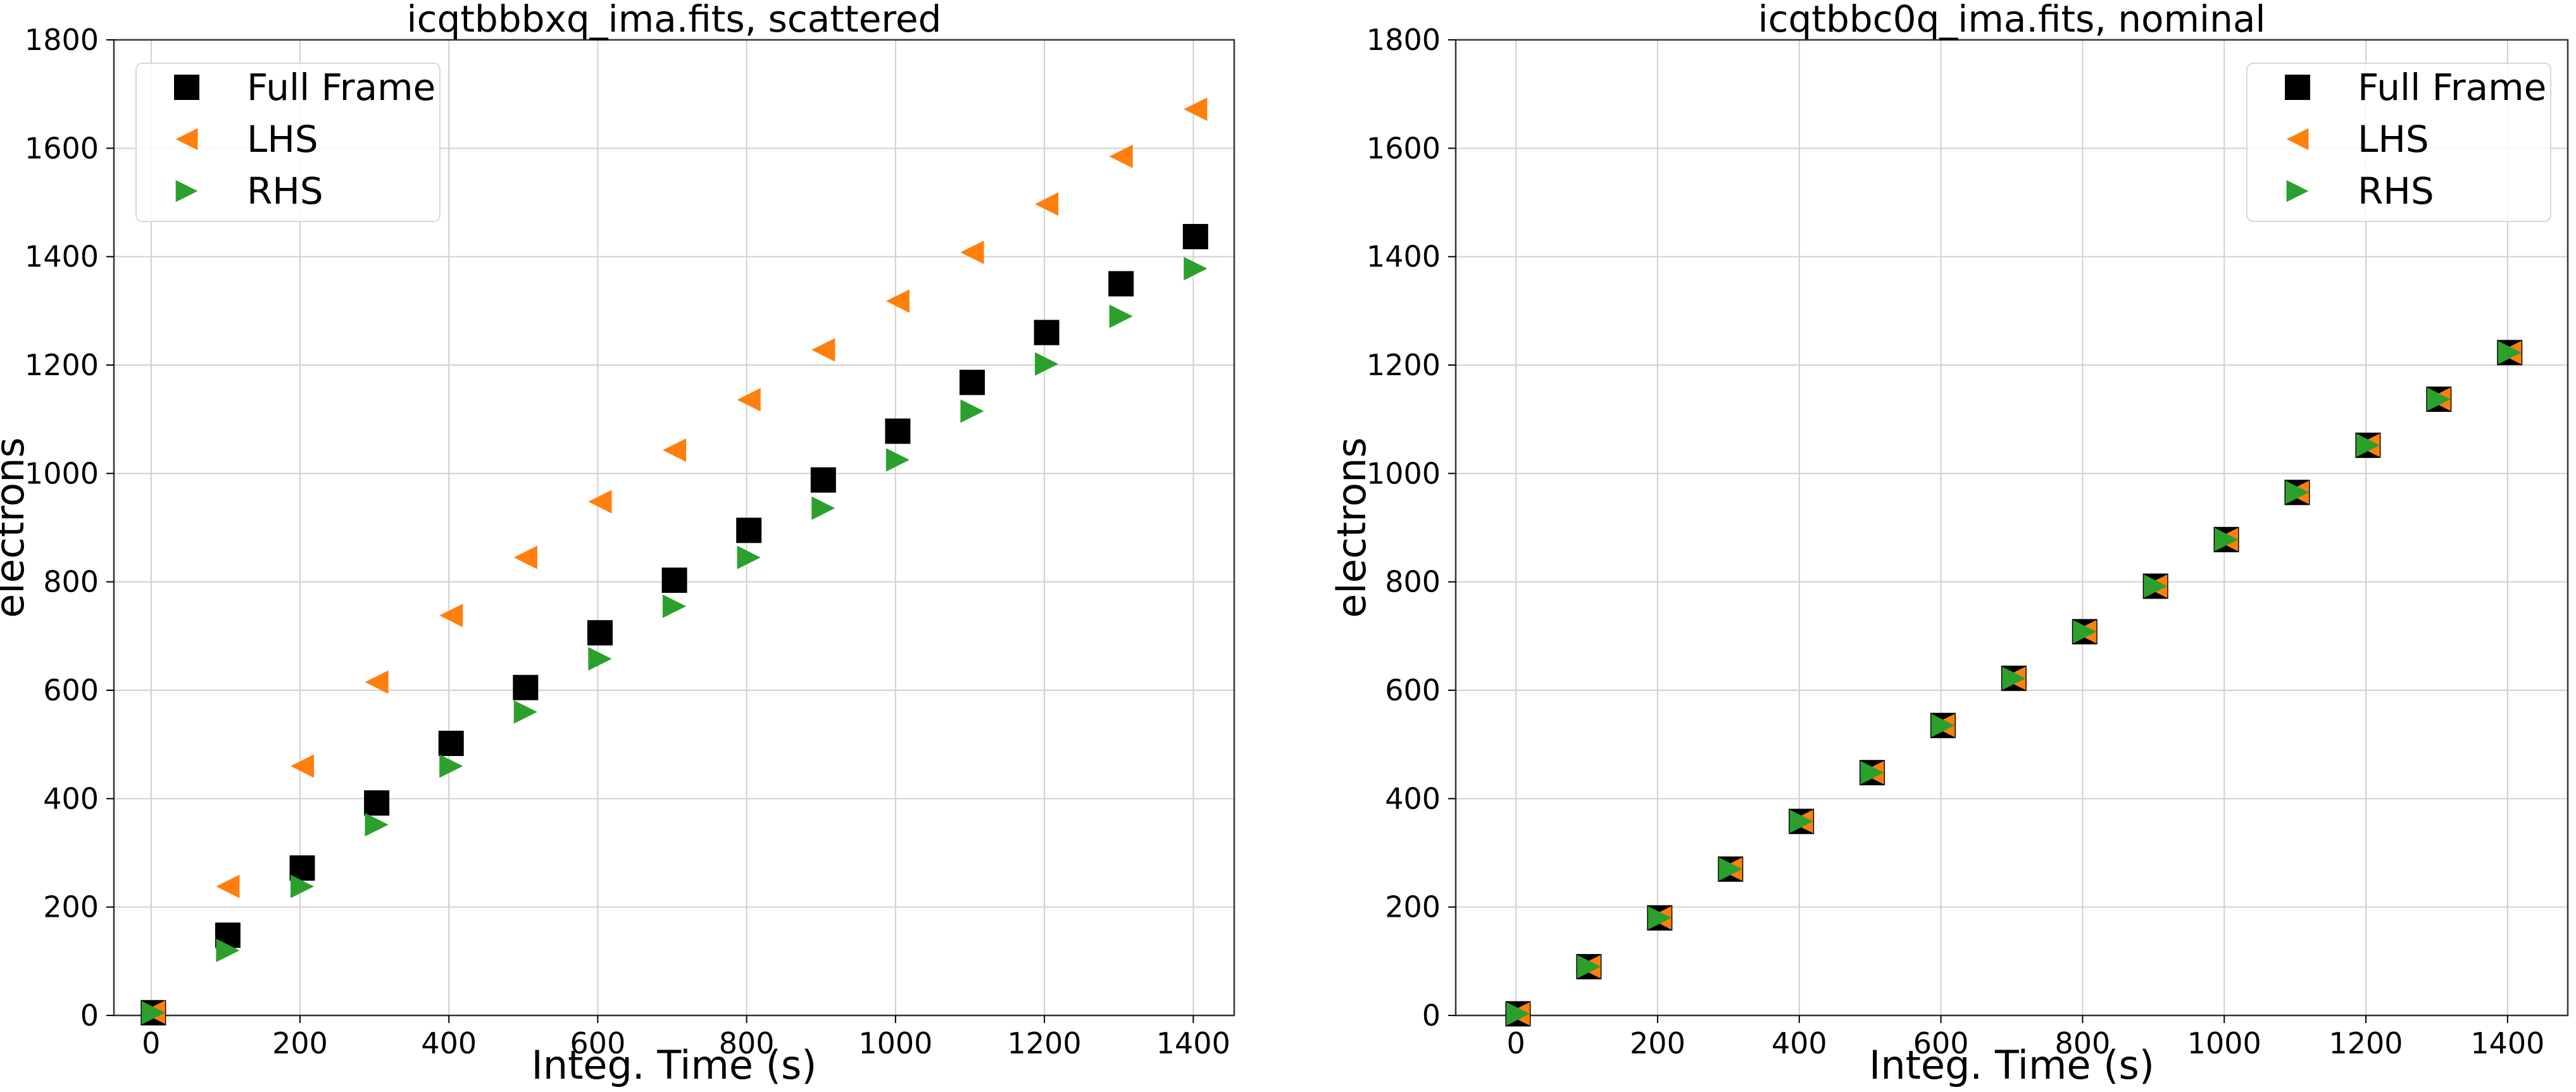 The image size is (2576, 1092). I want to click on y-tick-label: 200, so click(1413, 907).